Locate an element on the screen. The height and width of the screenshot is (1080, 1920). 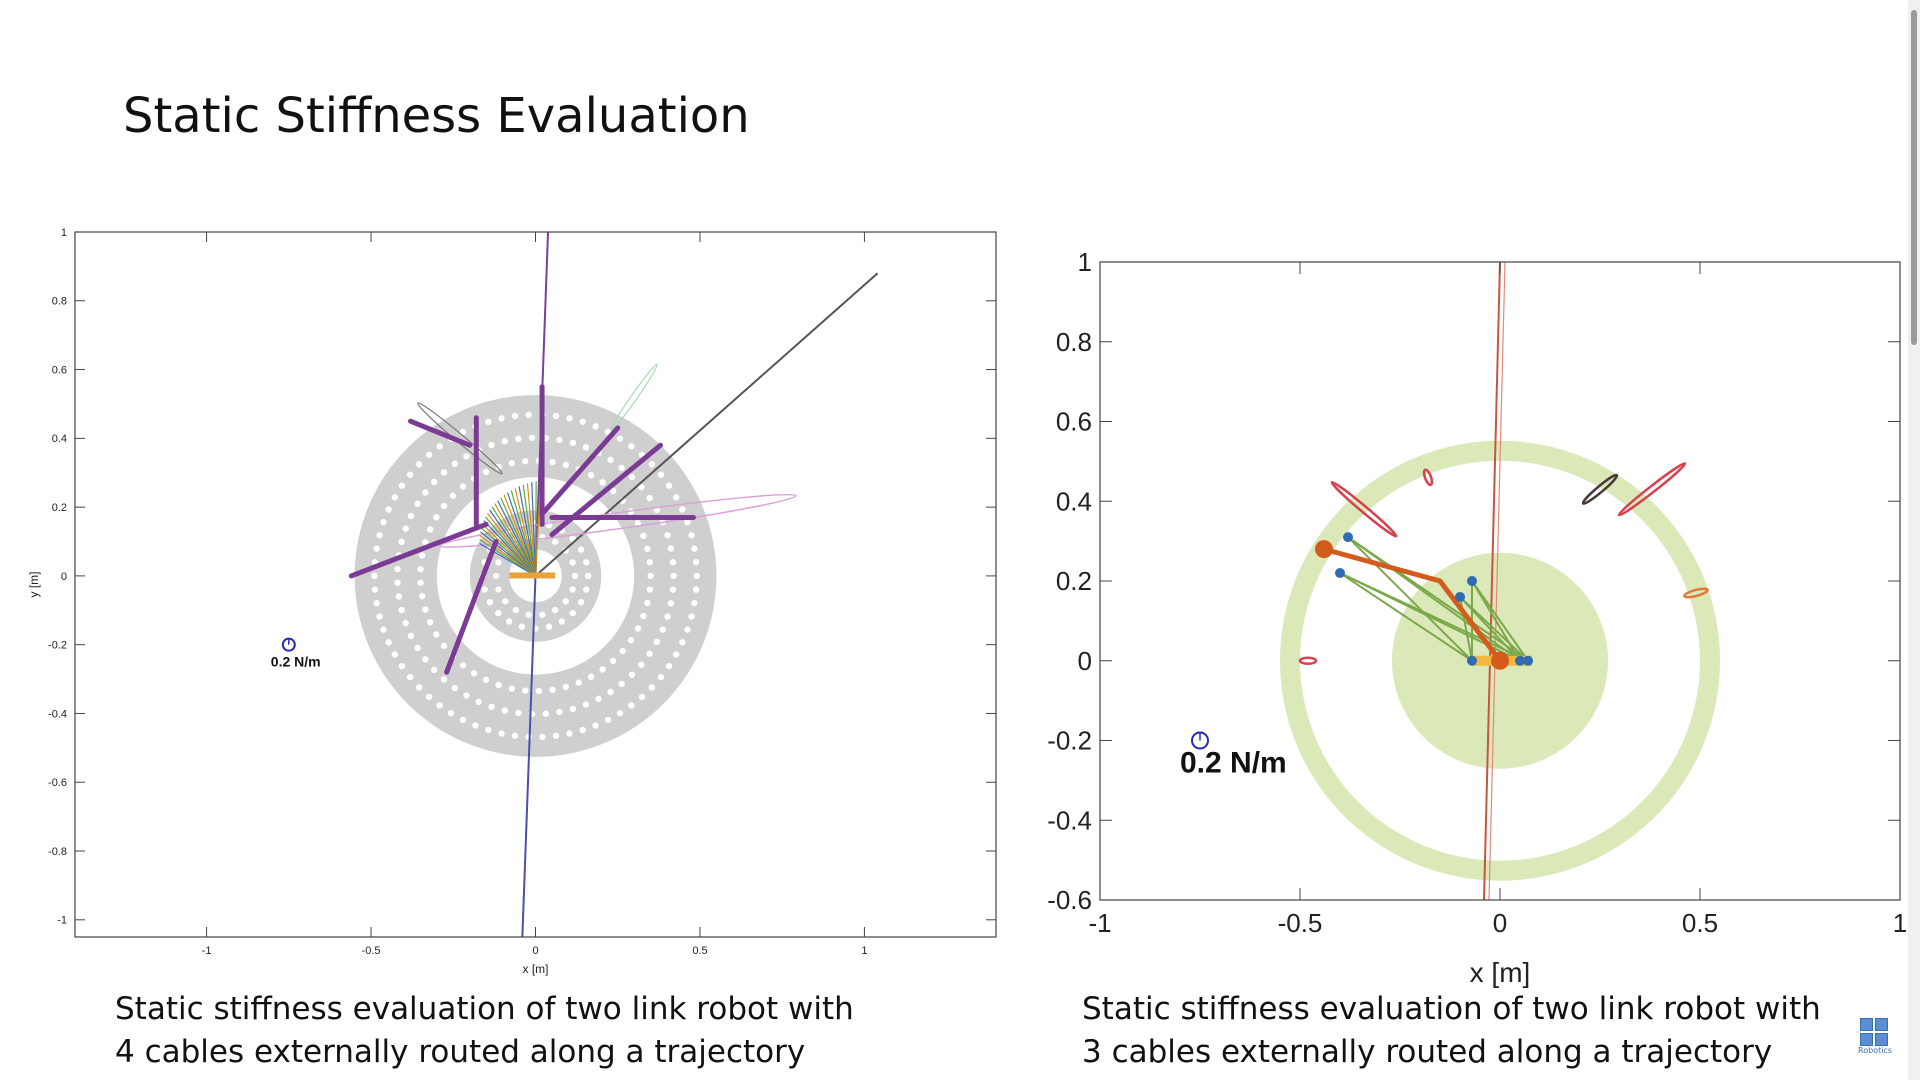
slide-title: Static Stiffness Evaluation is located at coordinates (436, 116).